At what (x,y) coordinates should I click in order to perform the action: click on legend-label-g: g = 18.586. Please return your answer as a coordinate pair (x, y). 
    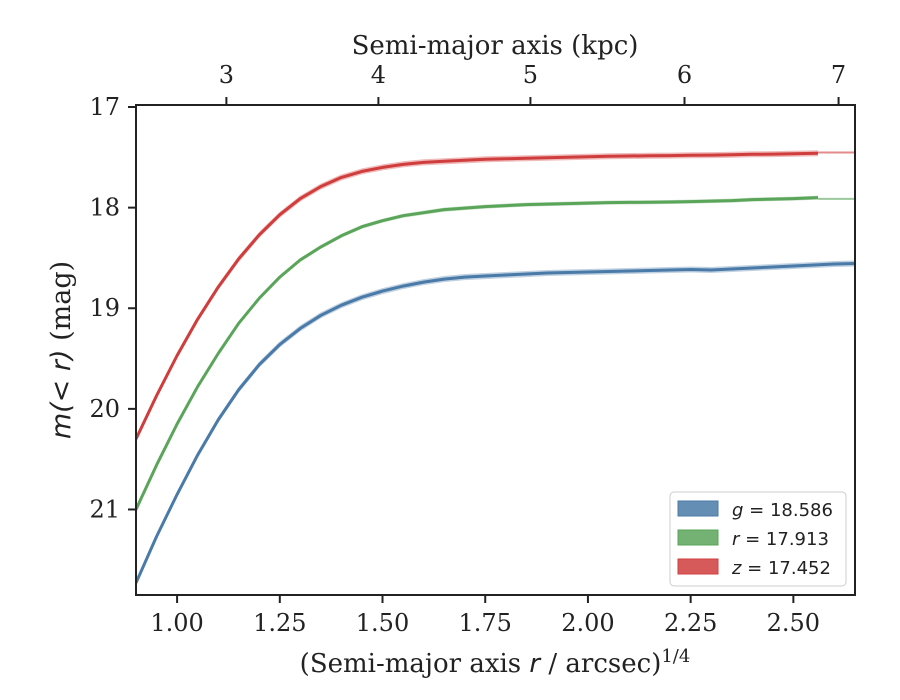
    Looking at the image, I should click on (782, 510).